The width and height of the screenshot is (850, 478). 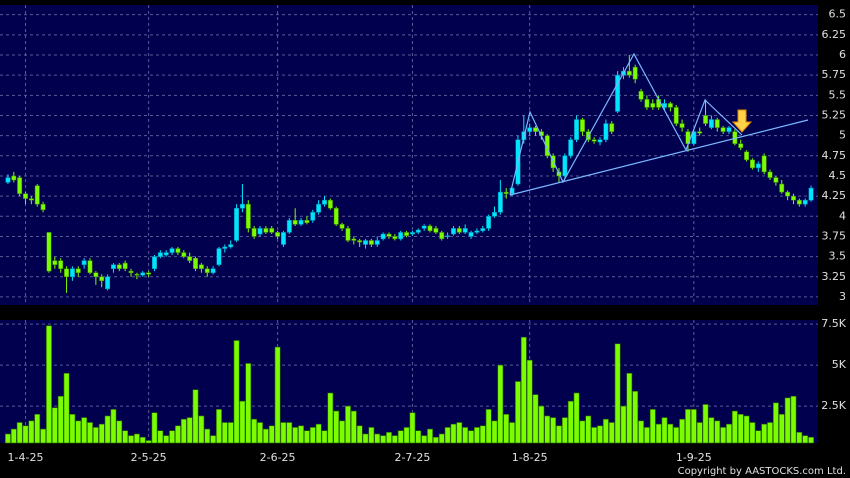 I want to click on y-tick-label: 2.5K, so click(x=833, y=405).